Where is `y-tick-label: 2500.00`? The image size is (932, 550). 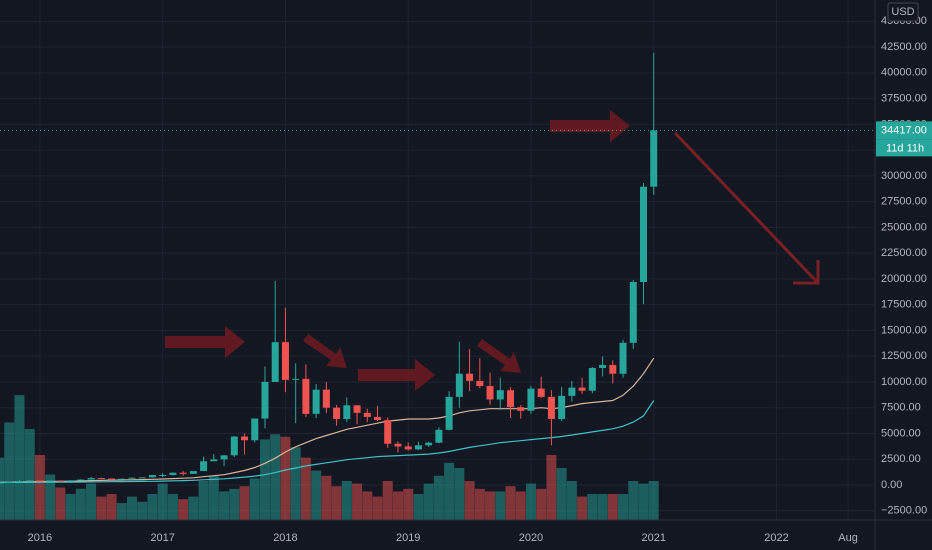
y-tick-label: 2500.00 is located at coordinates (901, 459).